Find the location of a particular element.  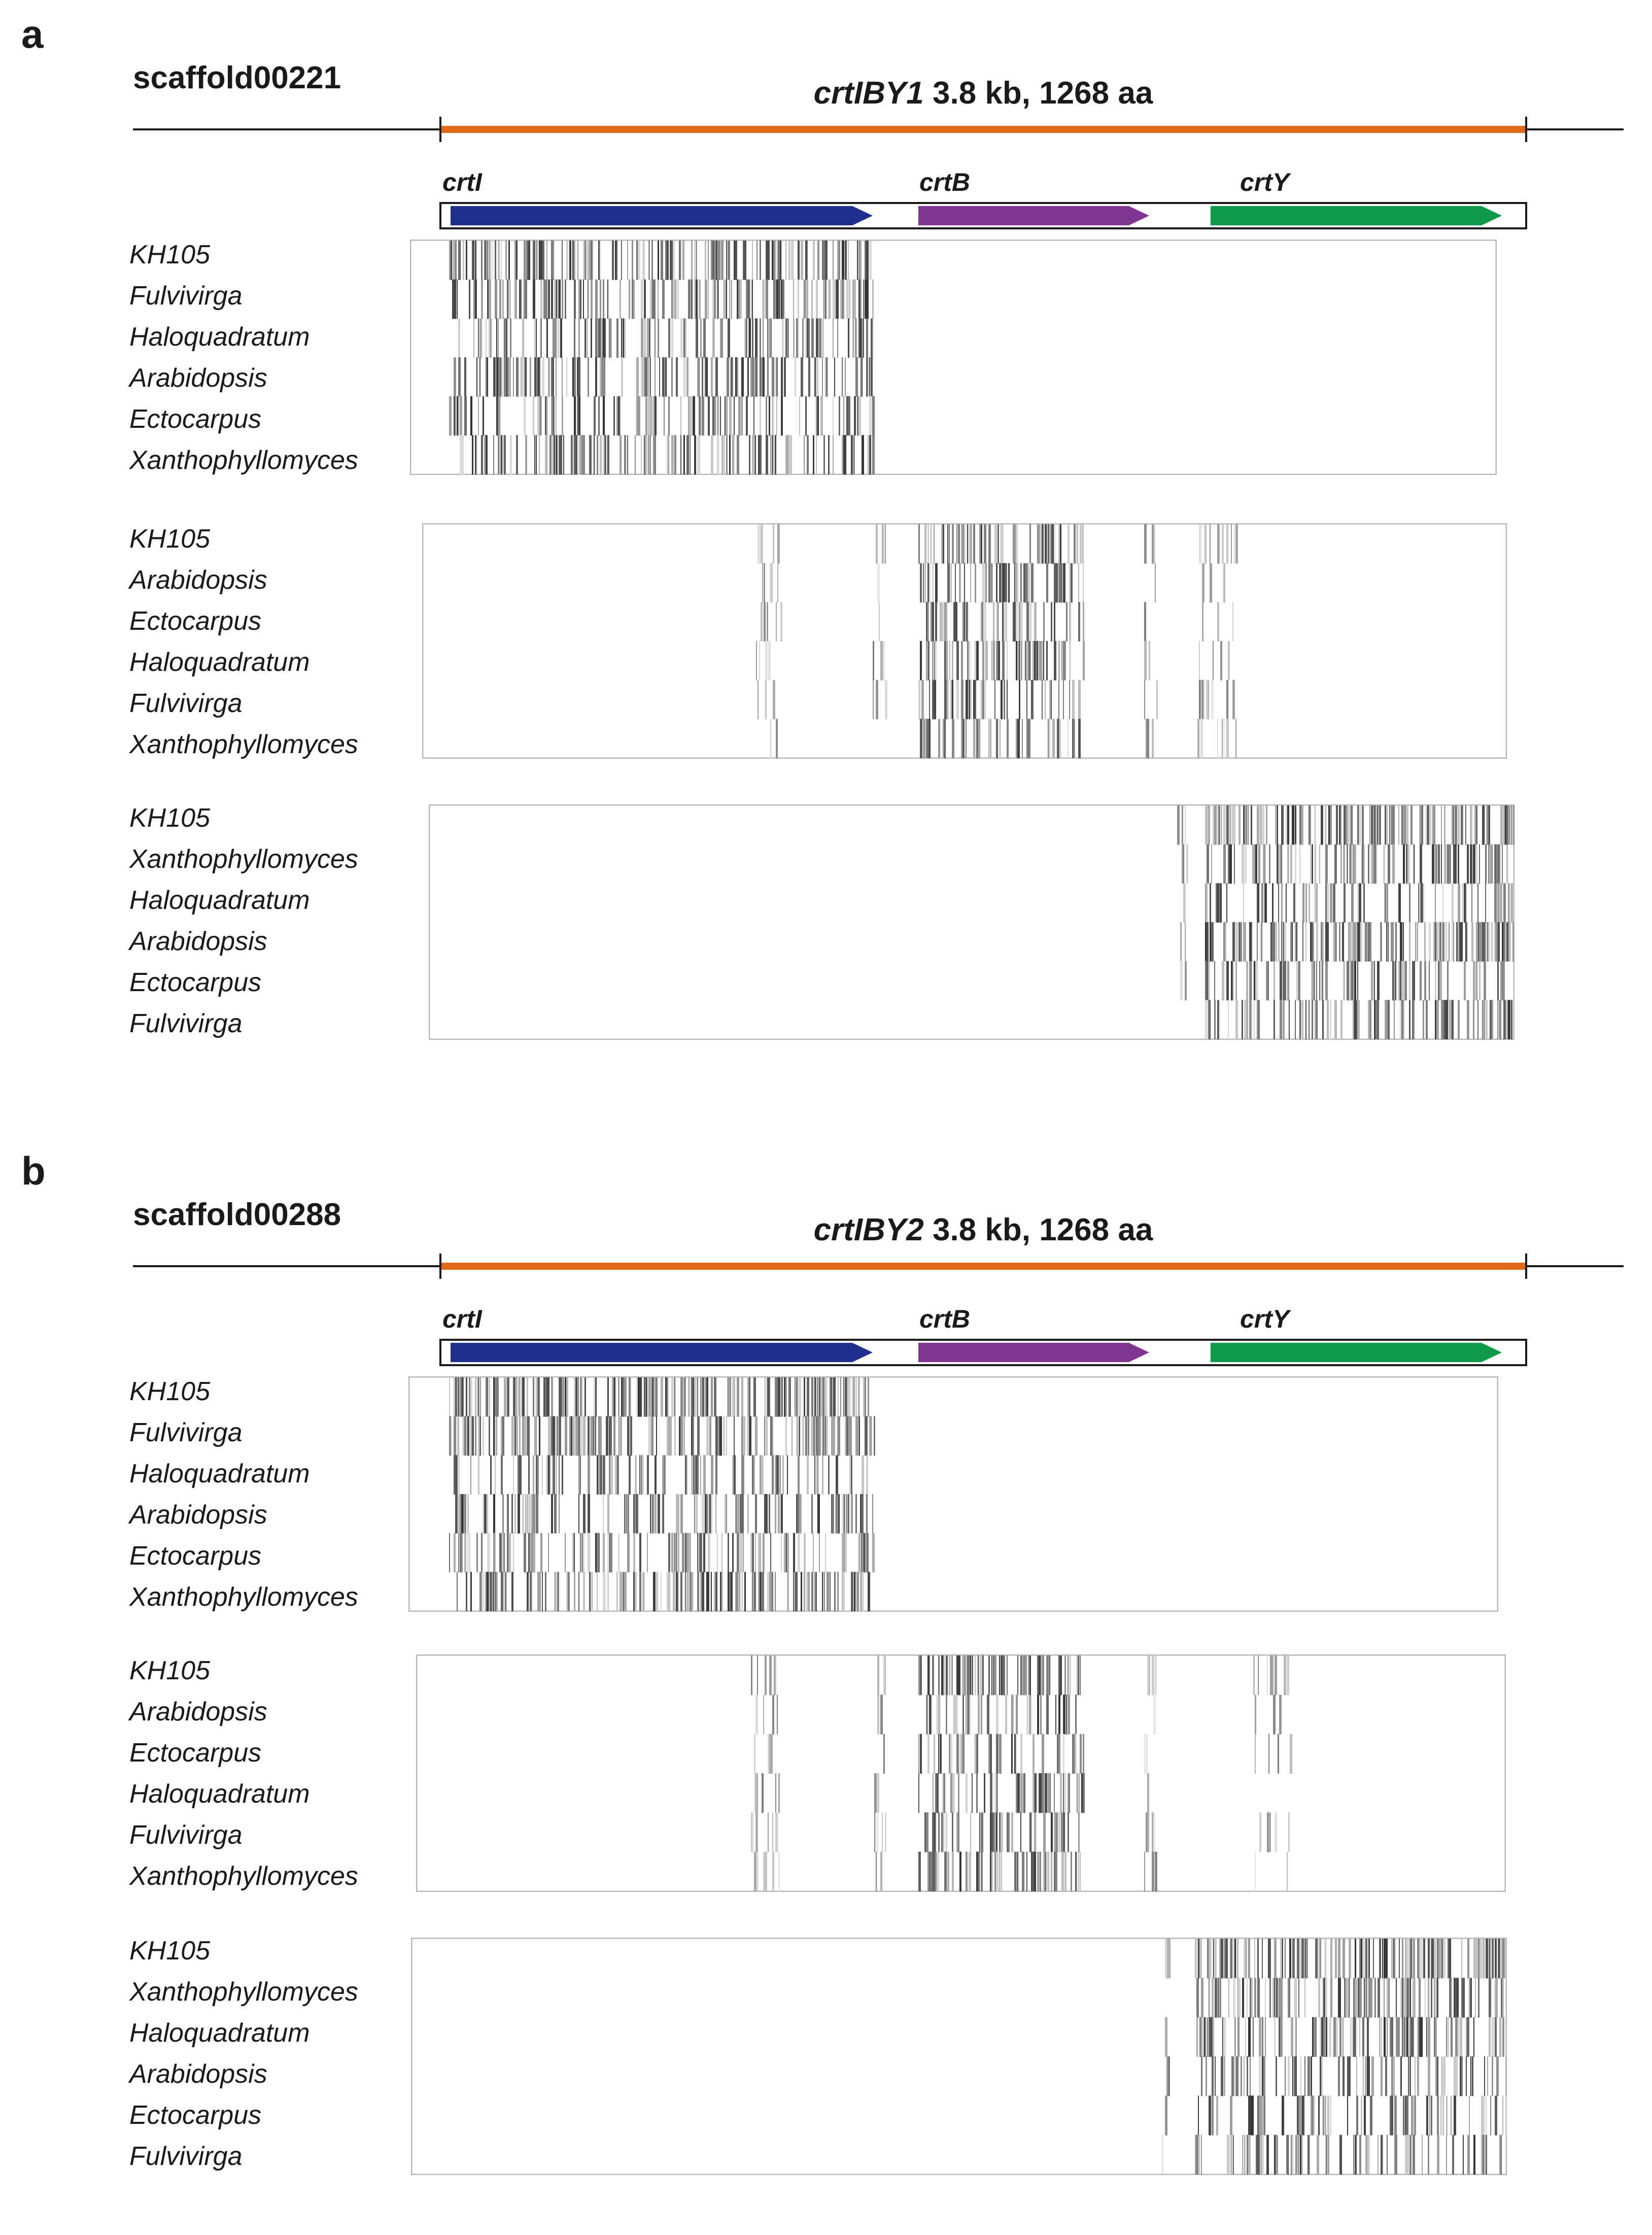

scaffold-label: scaffold00221 is located at coordinates (237, 77).